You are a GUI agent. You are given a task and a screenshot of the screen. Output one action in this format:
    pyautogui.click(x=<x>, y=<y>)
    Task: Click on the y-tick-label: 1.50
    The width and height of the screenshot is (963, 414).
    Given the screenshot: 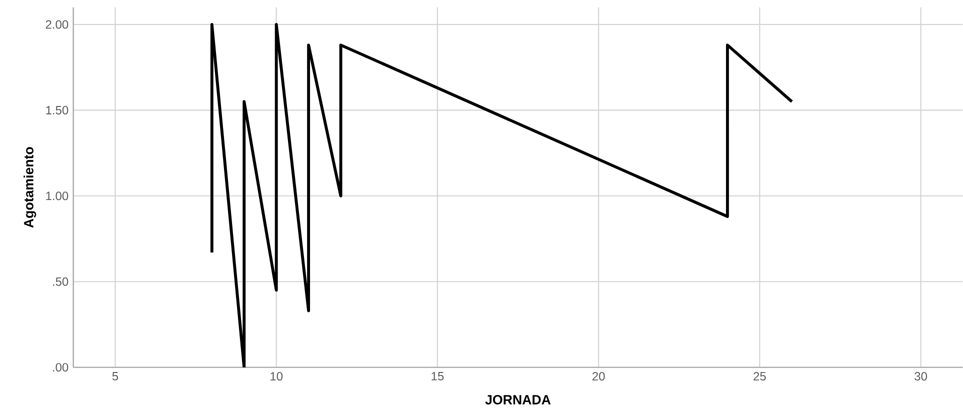 What is the action you would take?
    pyautogui.click(x=57, y=110)
    